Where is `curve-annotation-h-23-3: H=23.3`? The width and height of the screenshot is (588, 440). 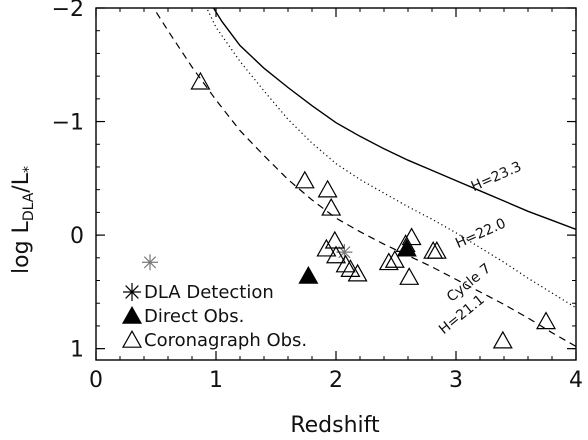
curve-annotation-h-23-3: H=23.3 is located at coordinates (496, 177).